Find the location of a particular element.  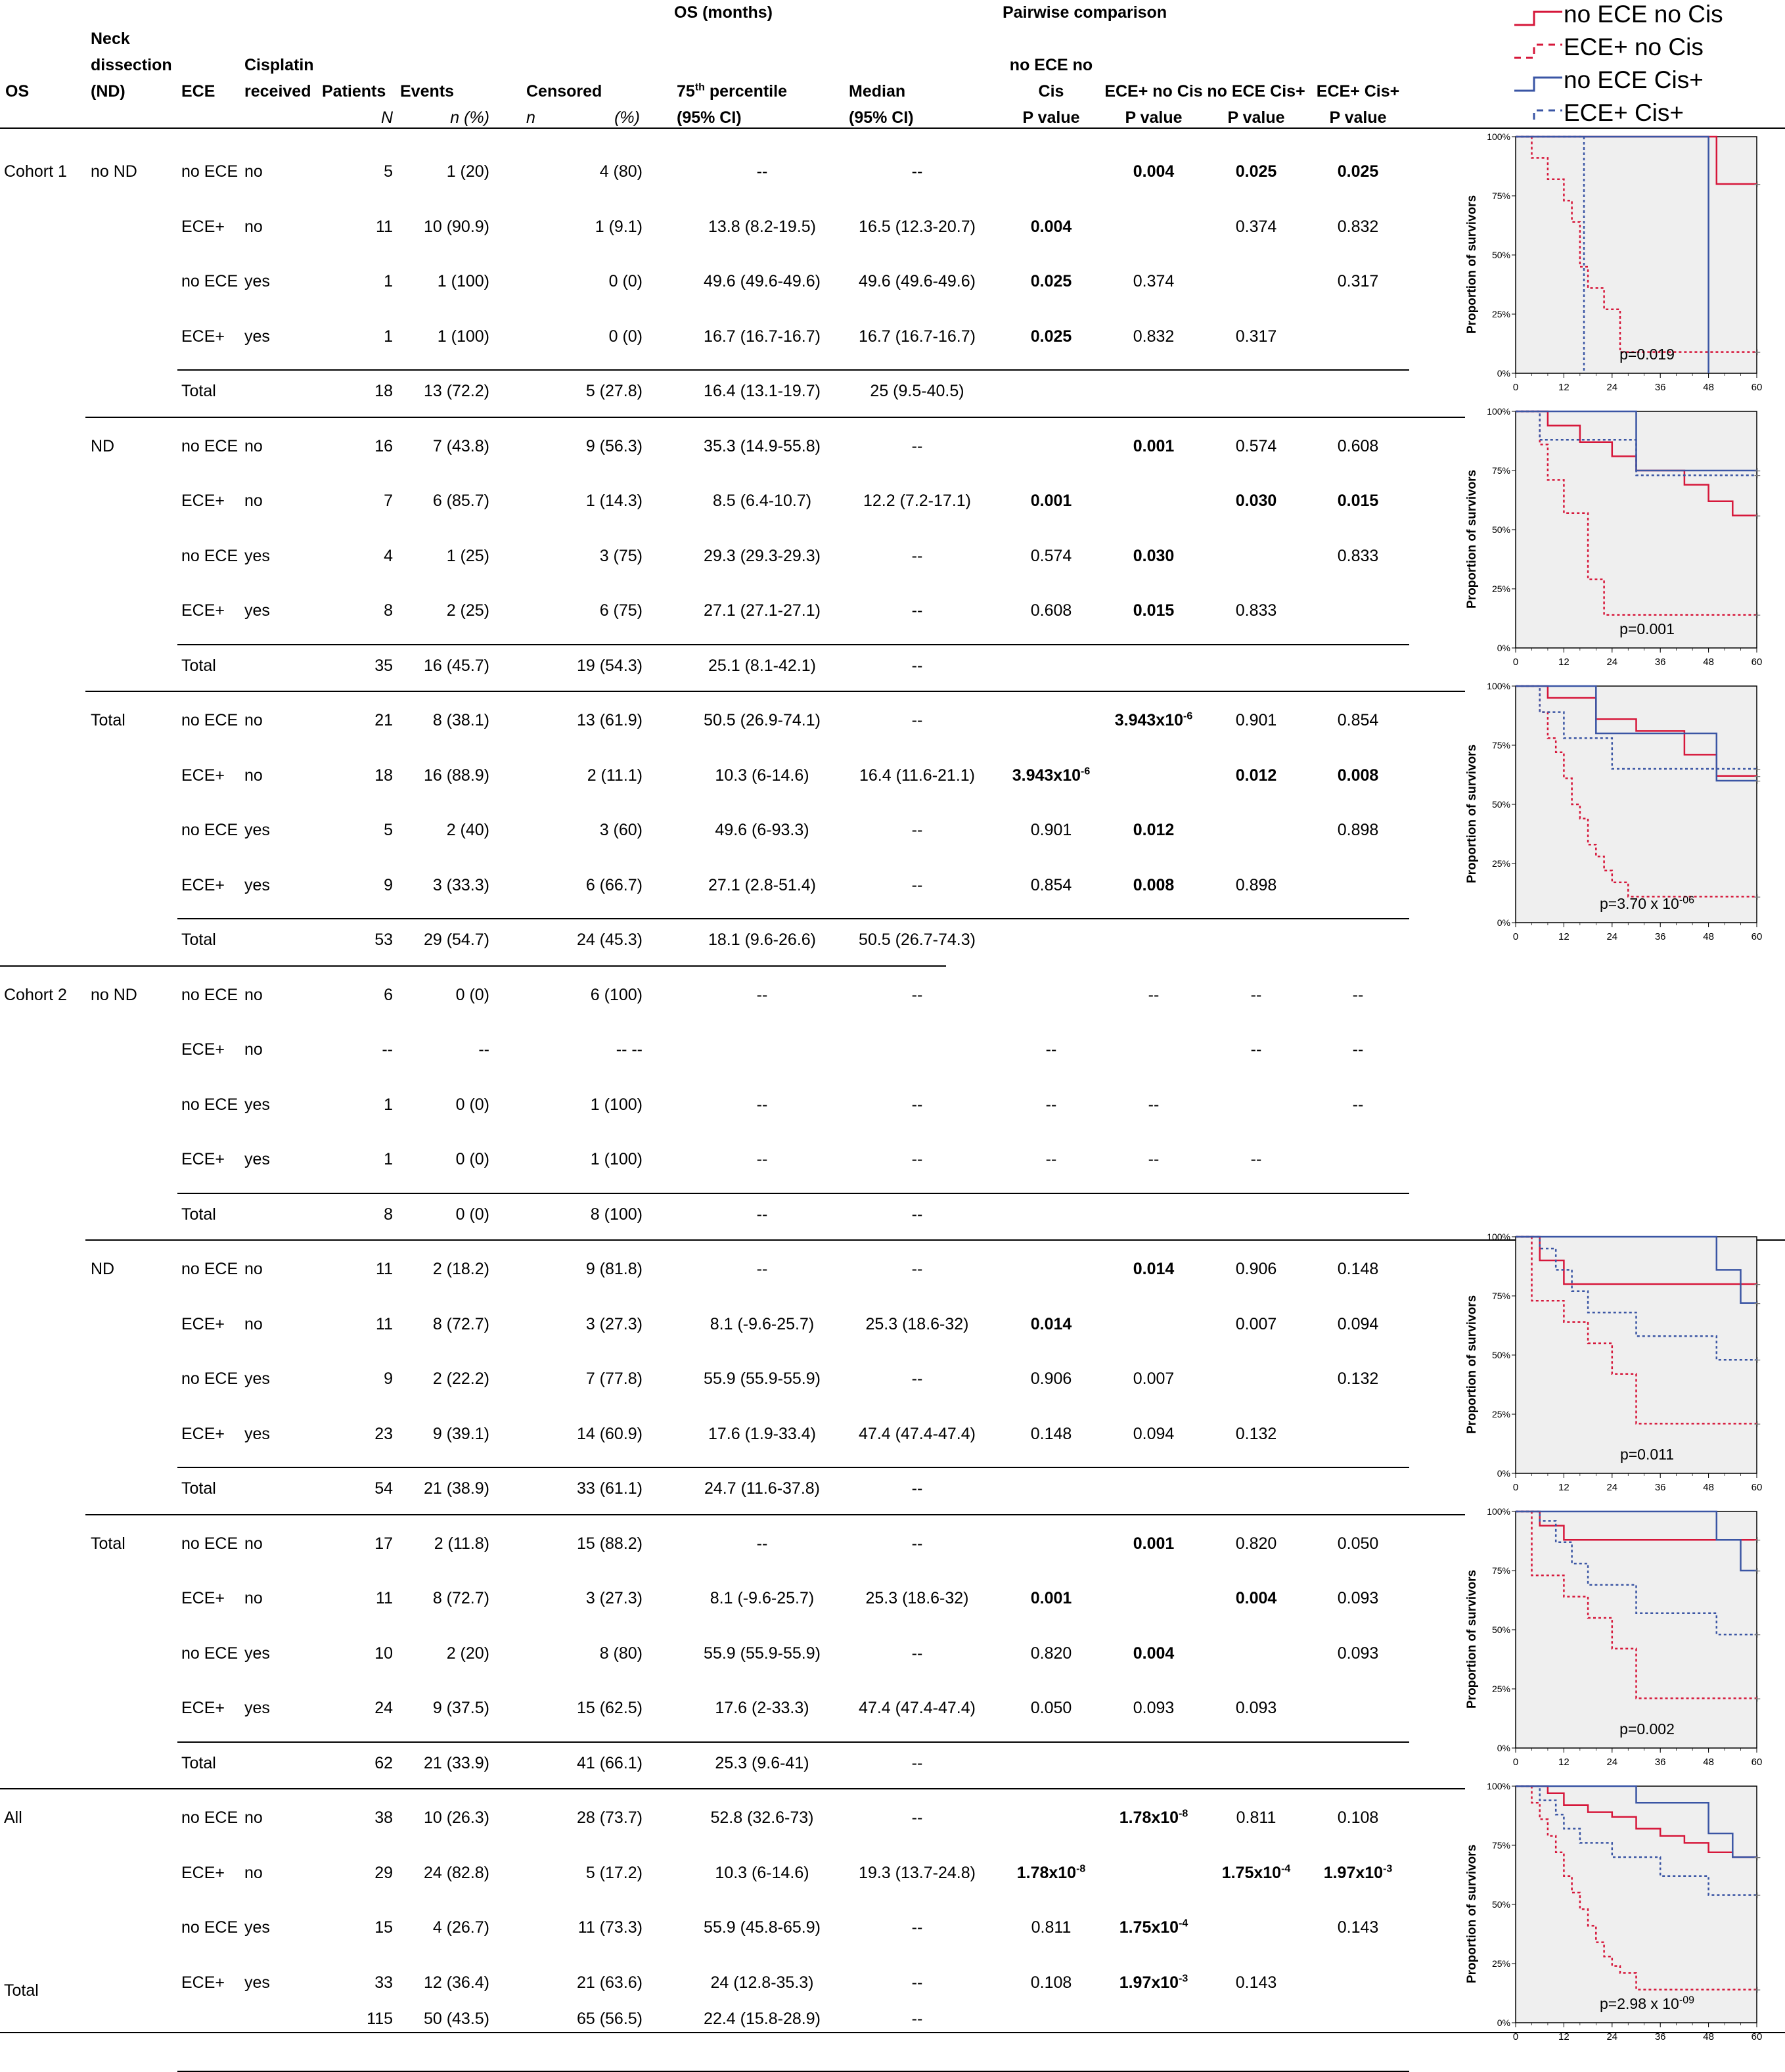

final-median: -- is located at coordinates (917, 2019).